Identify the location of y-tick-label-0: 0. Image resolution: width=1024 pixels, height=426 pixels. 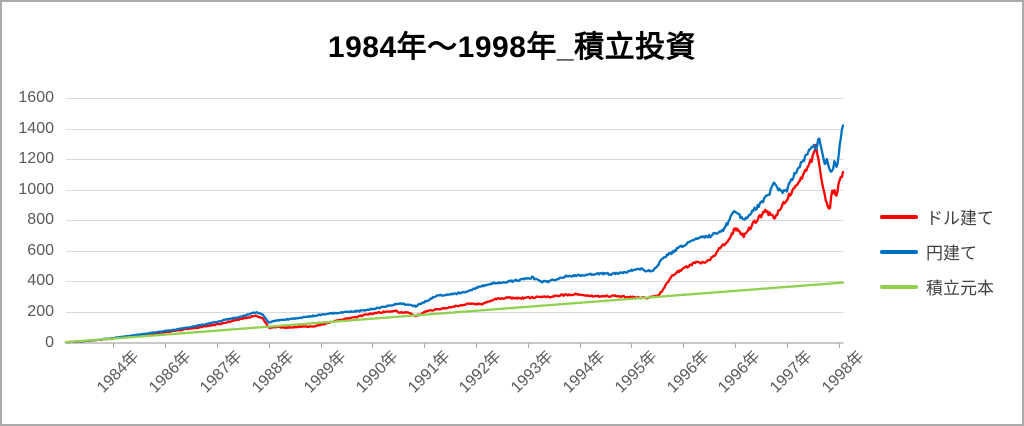
(49, 342).